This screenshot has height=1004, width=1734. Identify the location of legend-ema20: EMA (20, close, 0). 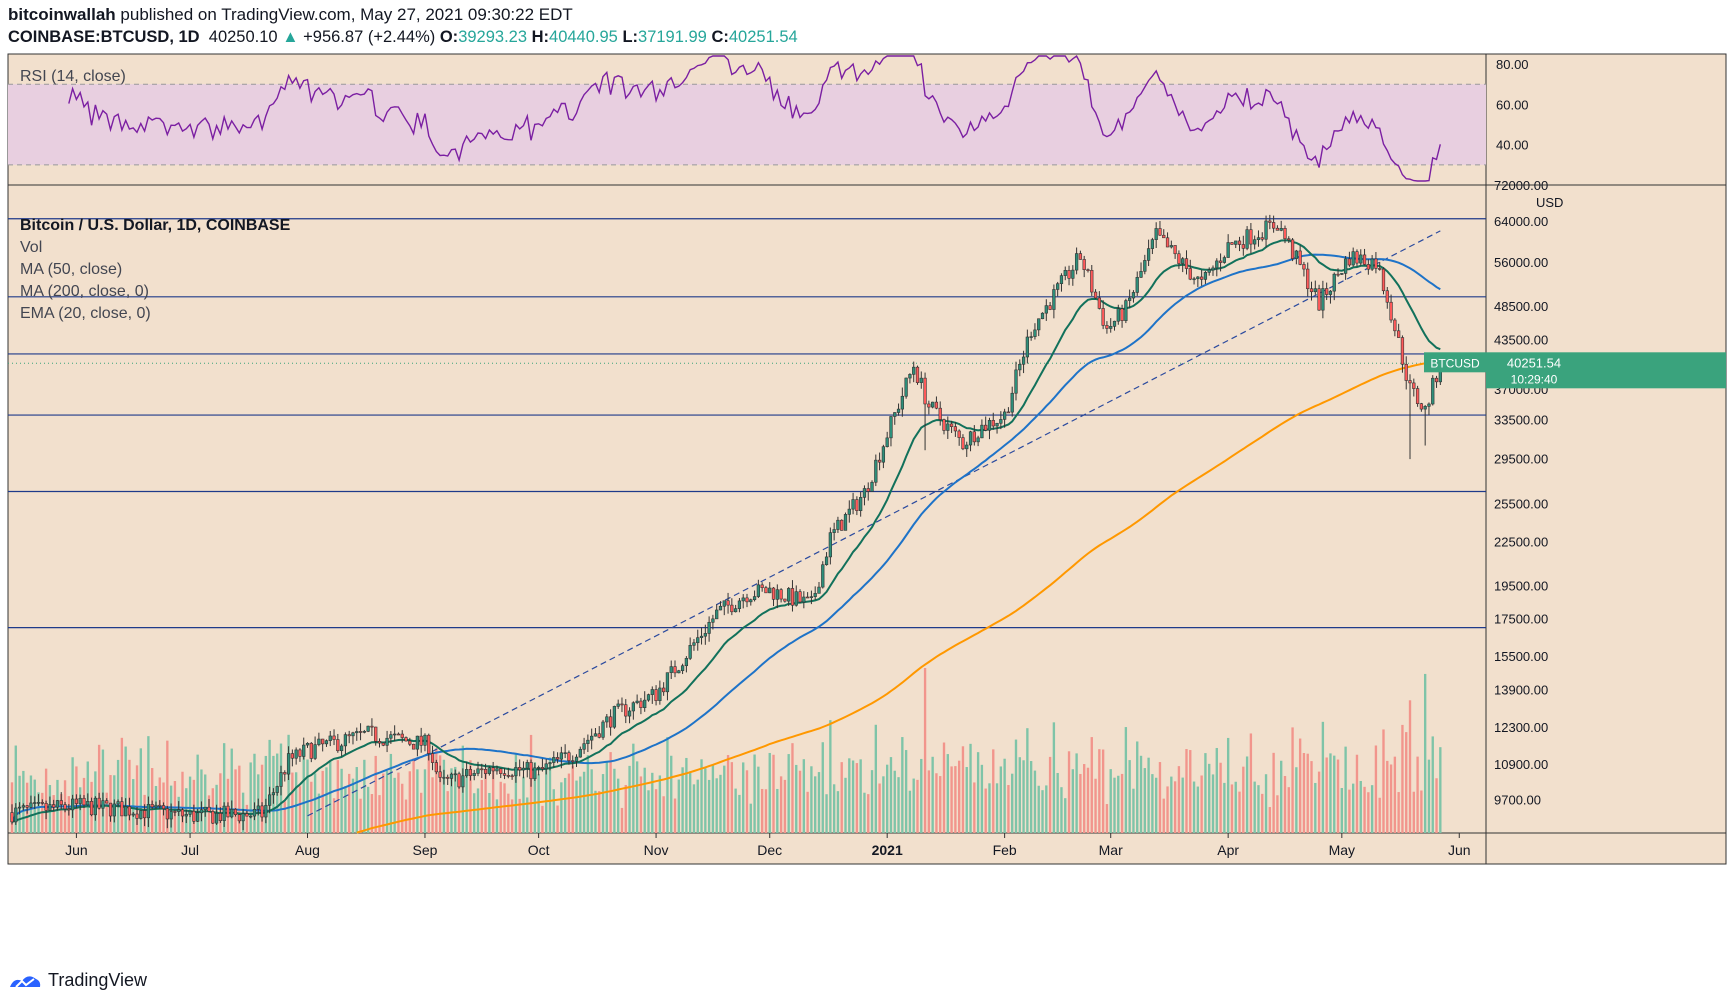
(85, 313).